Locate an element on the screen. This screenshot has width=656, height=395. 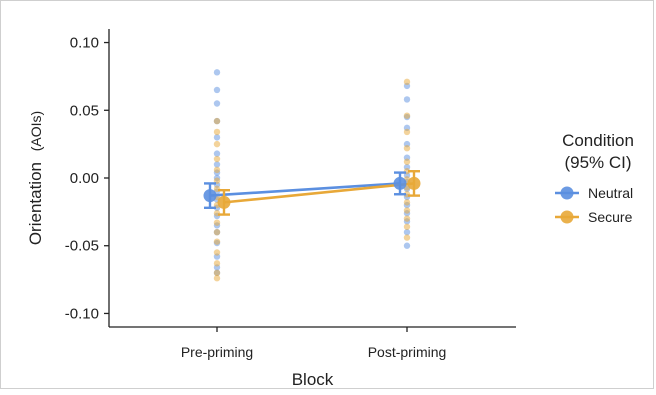
x-axis-title: Block is located at coordinates (313, 379).